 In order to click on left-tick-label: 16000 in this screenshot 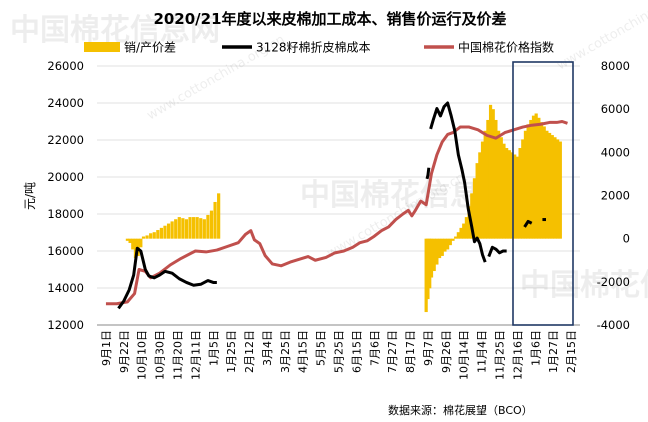, I will do `click(65, 251)`.